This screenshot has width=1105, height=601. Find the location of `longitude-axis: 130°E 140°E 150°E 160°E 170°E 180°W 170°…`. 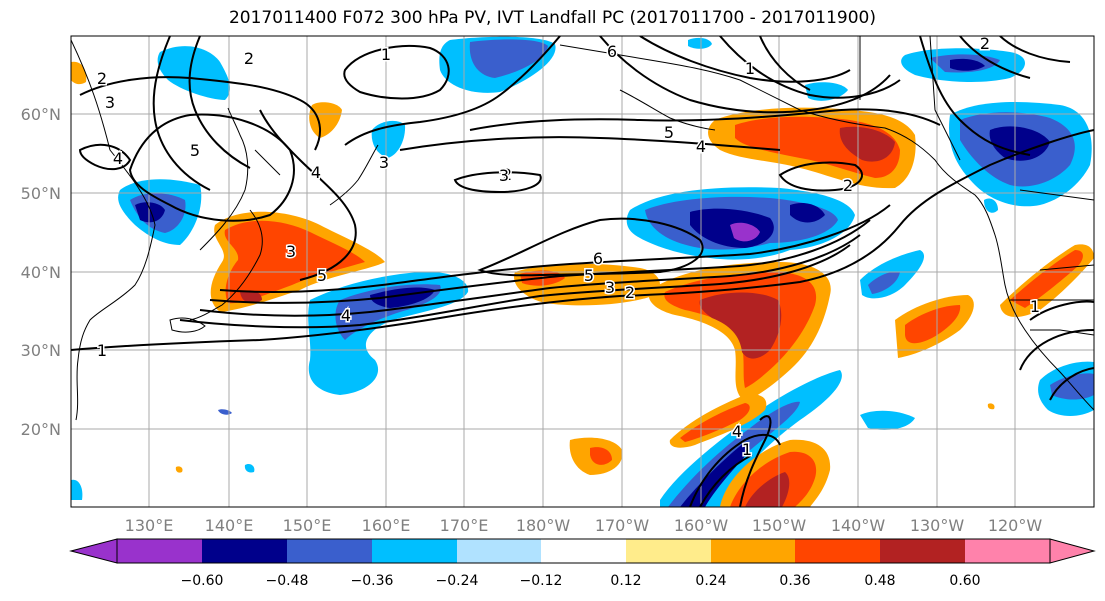

longitude-axis: 130°E 140°E 150°E 160°E 170°E 180°W 170°… is located at coordinates (584, 525).